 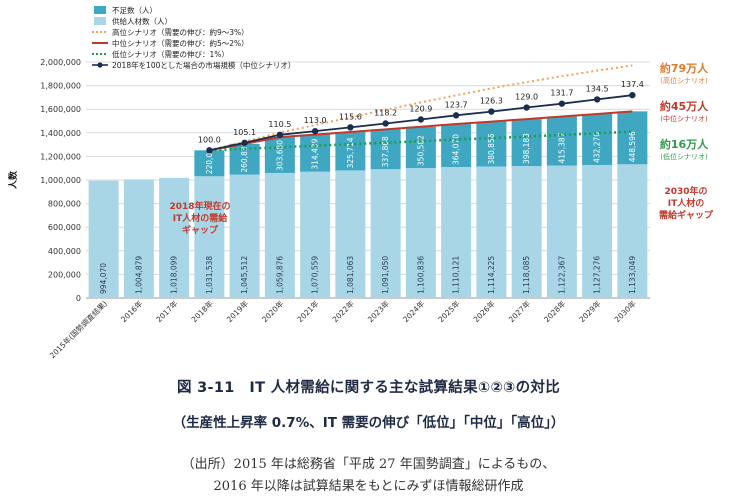 I want to click on y-tick-label: 0, so click(x=78, y=298).